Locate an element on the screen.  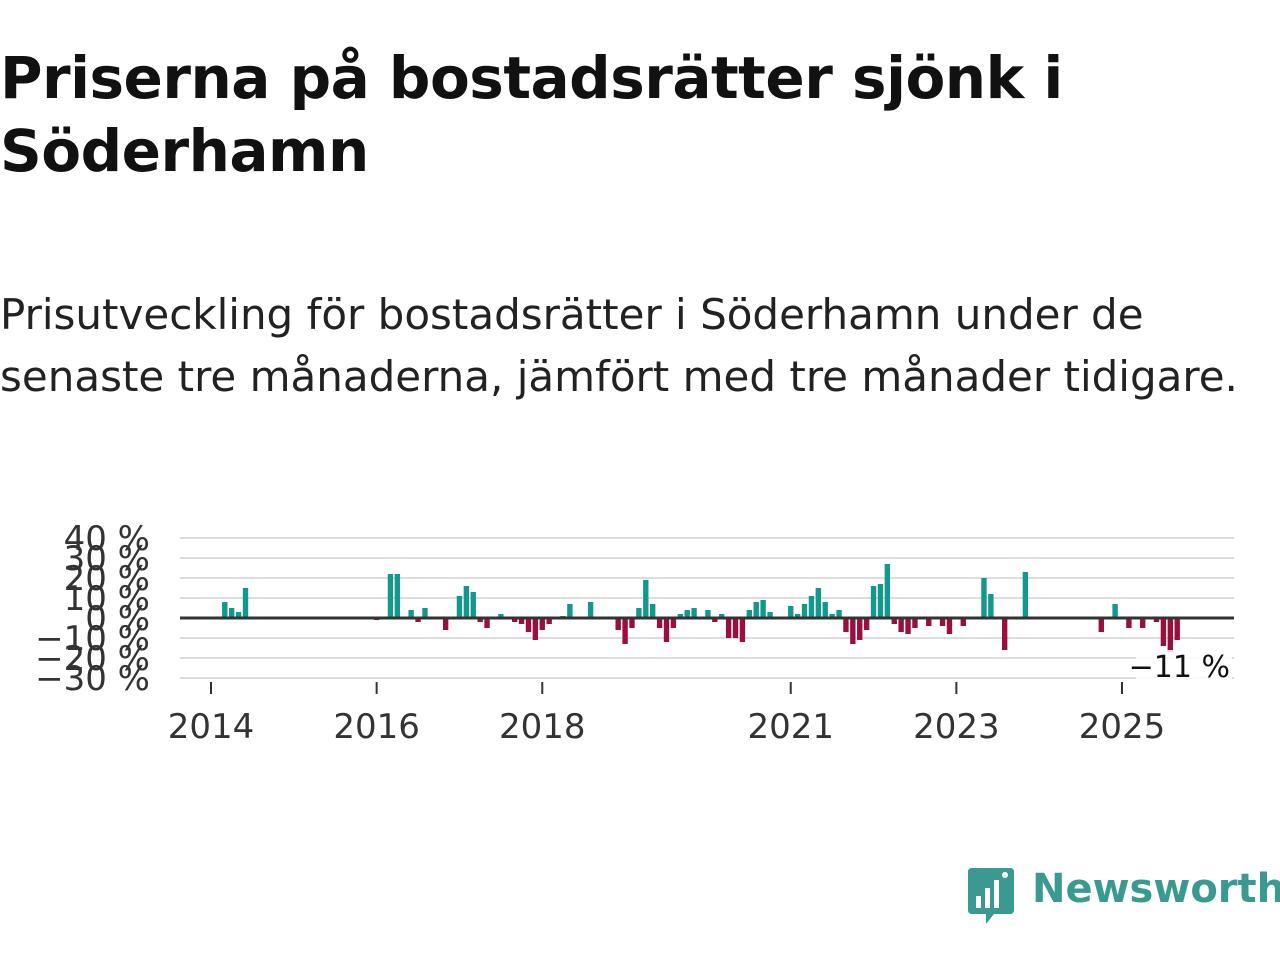
x-tick-label: 2014 is located at coordinates (211, 727).